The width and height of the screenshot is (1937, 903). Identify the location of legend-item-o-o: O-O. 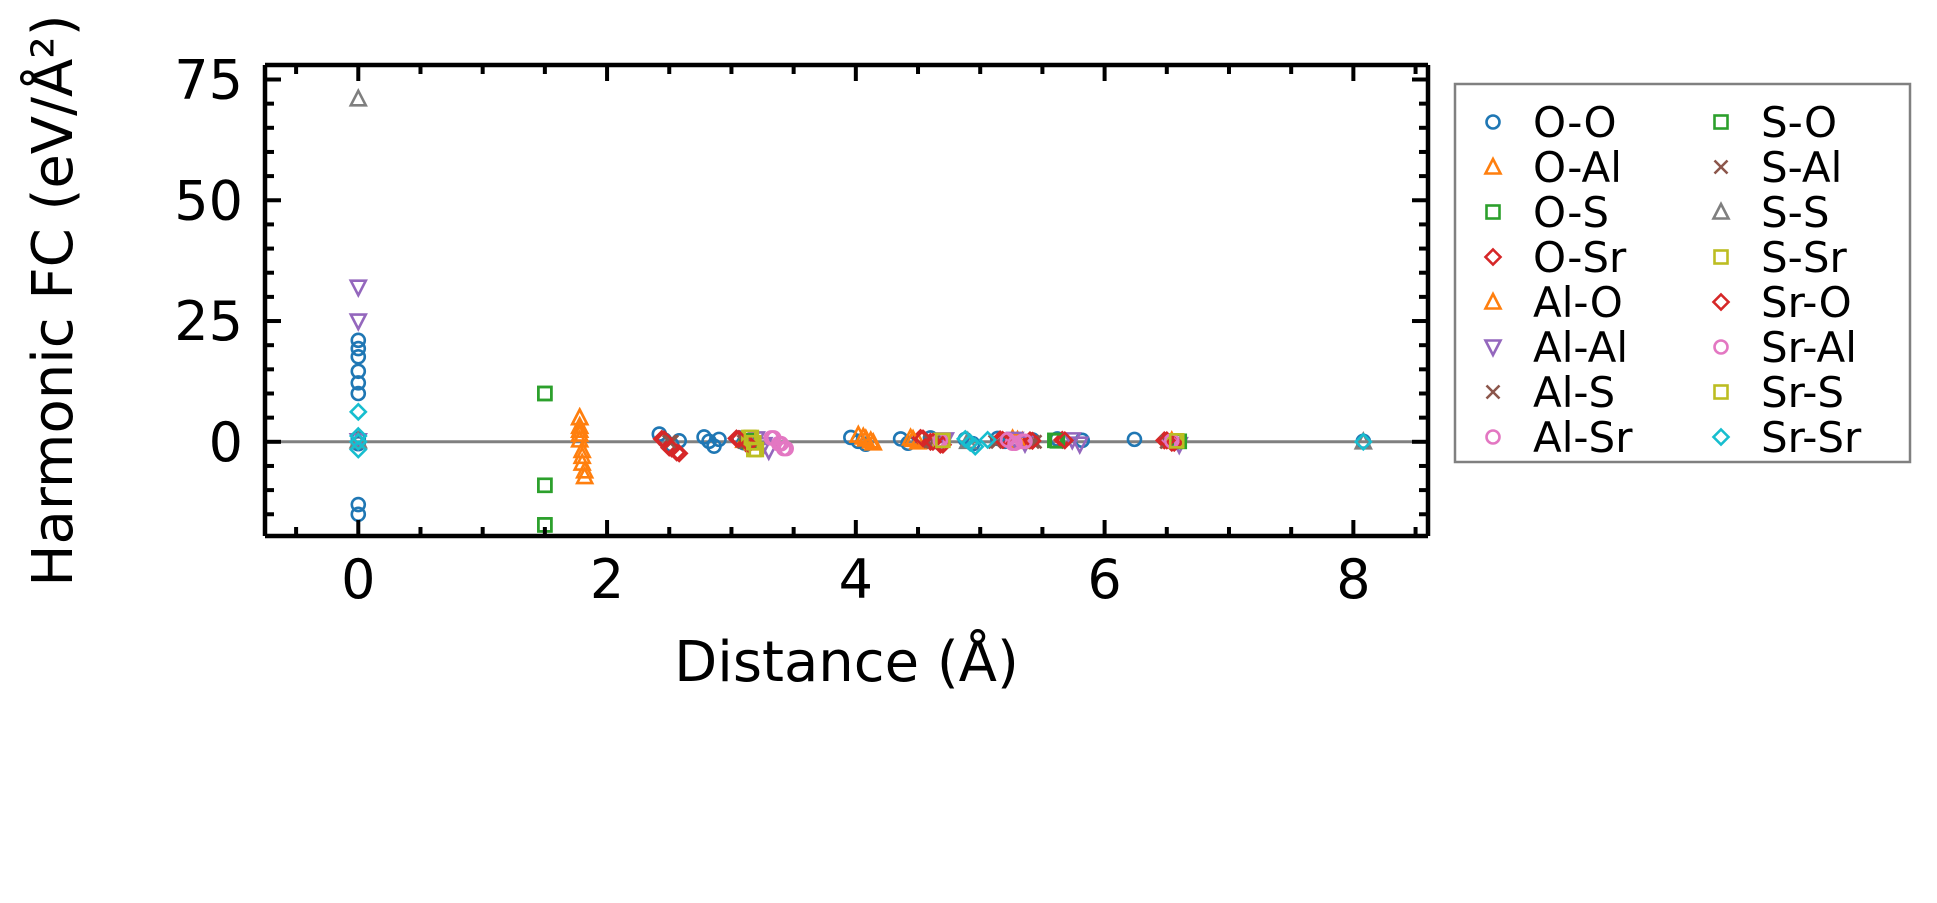
(1551, 122).